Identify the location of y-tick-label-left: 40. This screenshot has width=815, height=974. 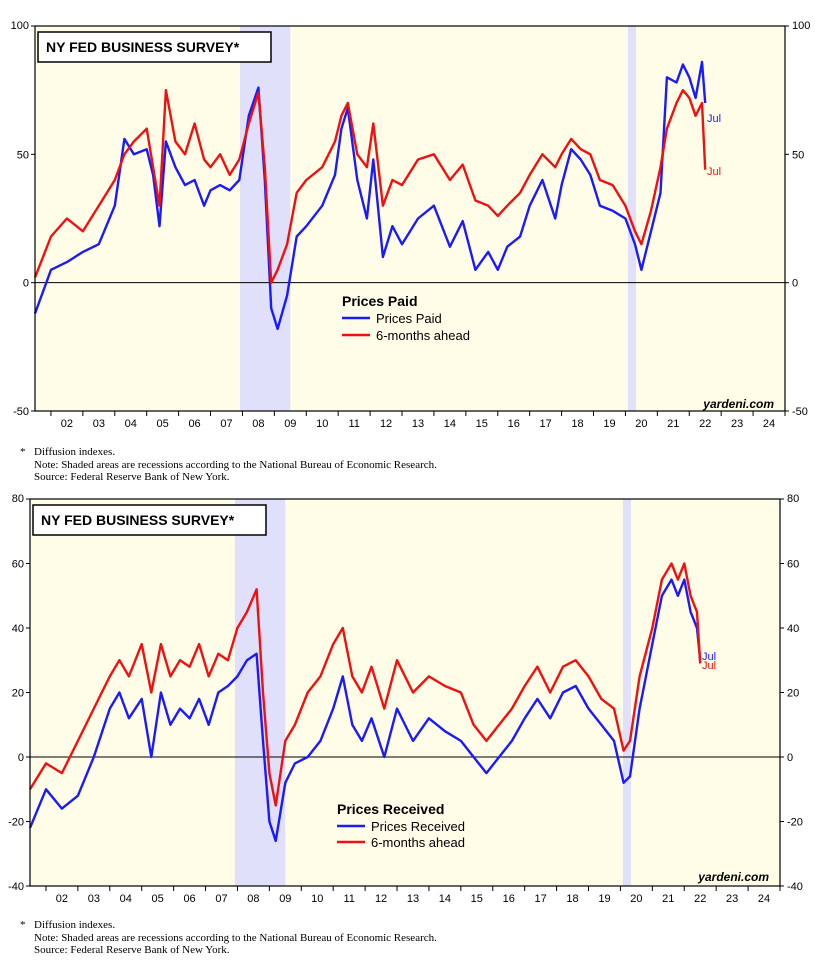
(18, 629).